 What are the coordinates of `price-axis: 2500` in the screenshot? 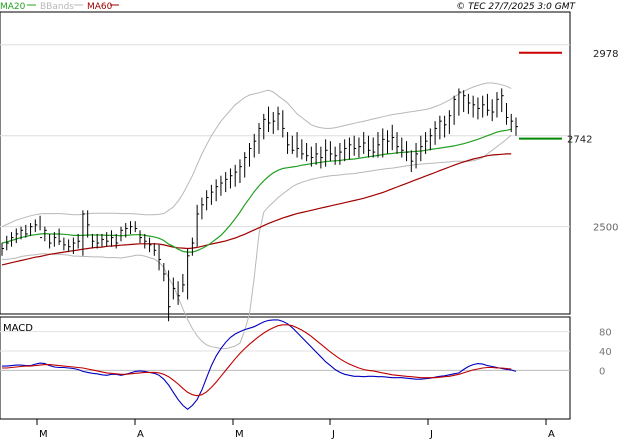 It's located at (605, 228).